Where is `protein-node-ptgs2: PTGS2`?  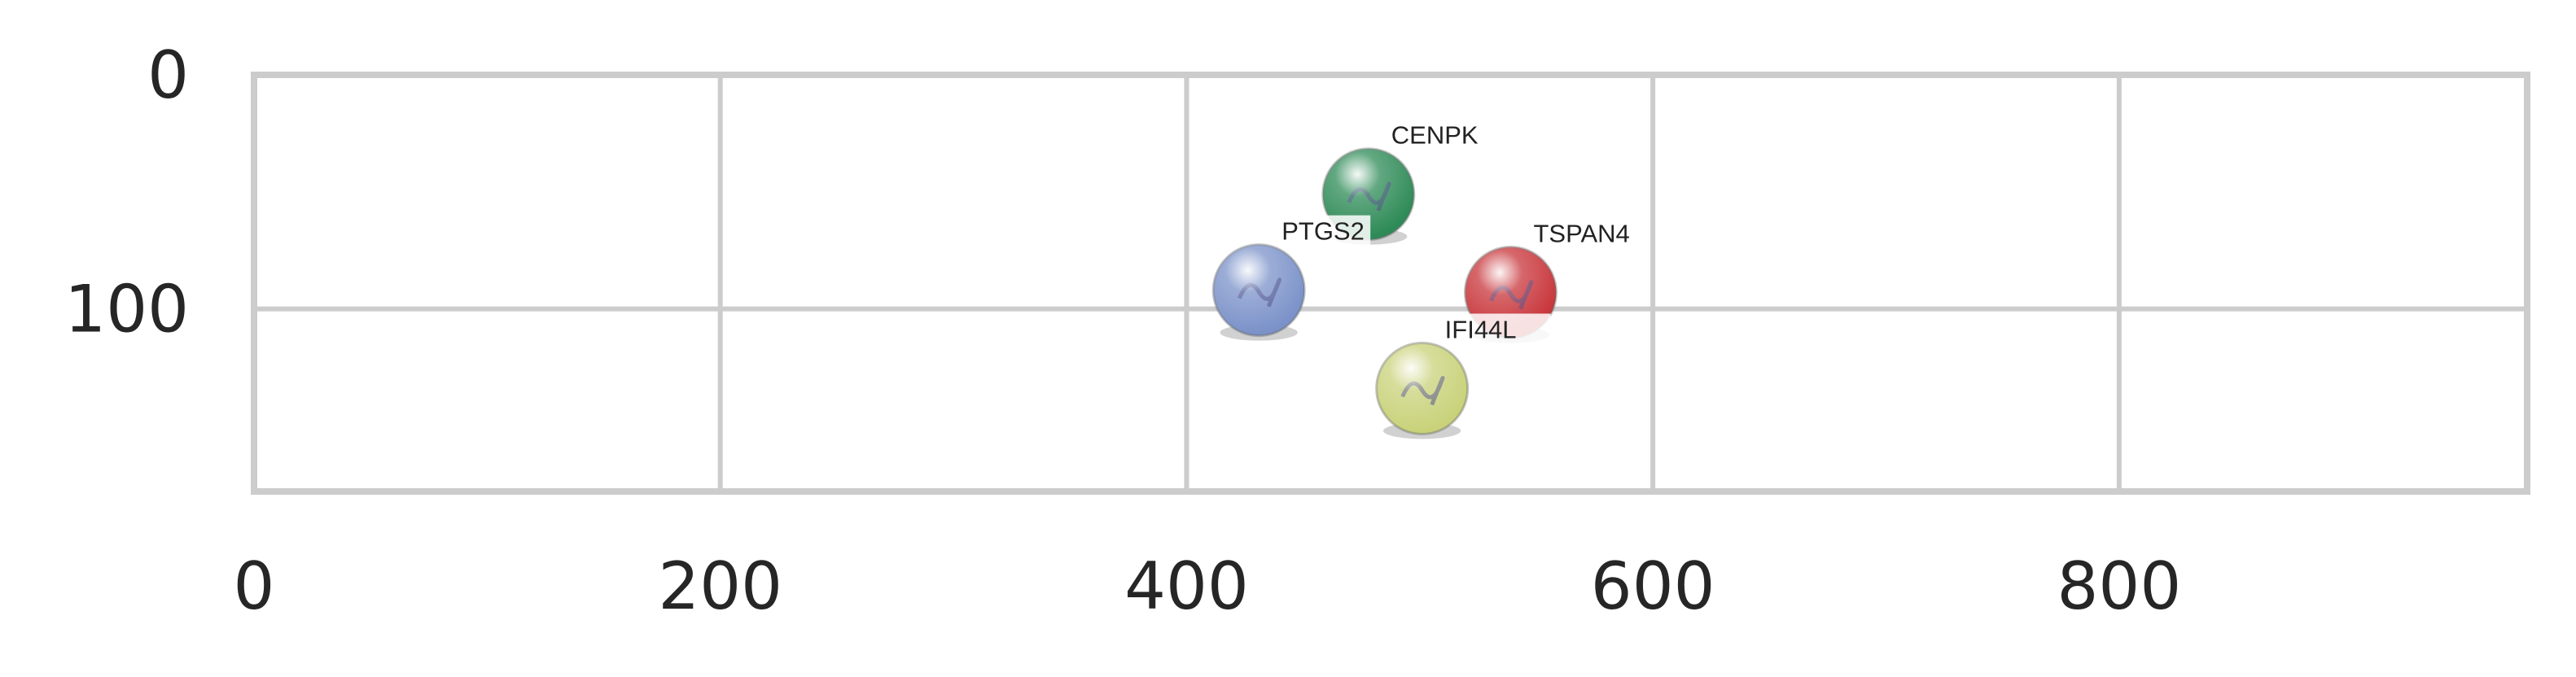
protein-node-ptgs2: PTGS2 is located at coordinates (1291, 278).